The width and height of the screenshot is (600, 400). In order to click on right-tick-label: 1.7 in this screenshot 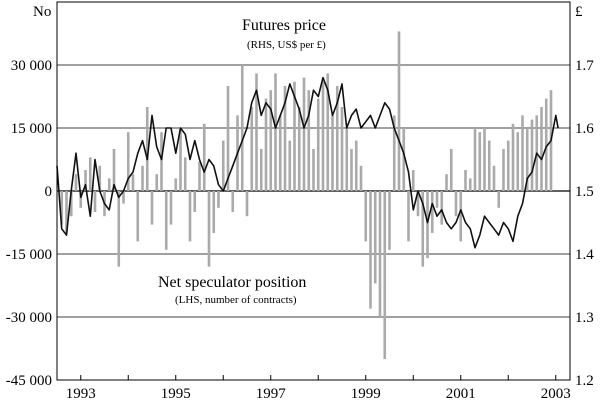, I will do `click(584, 66)`.